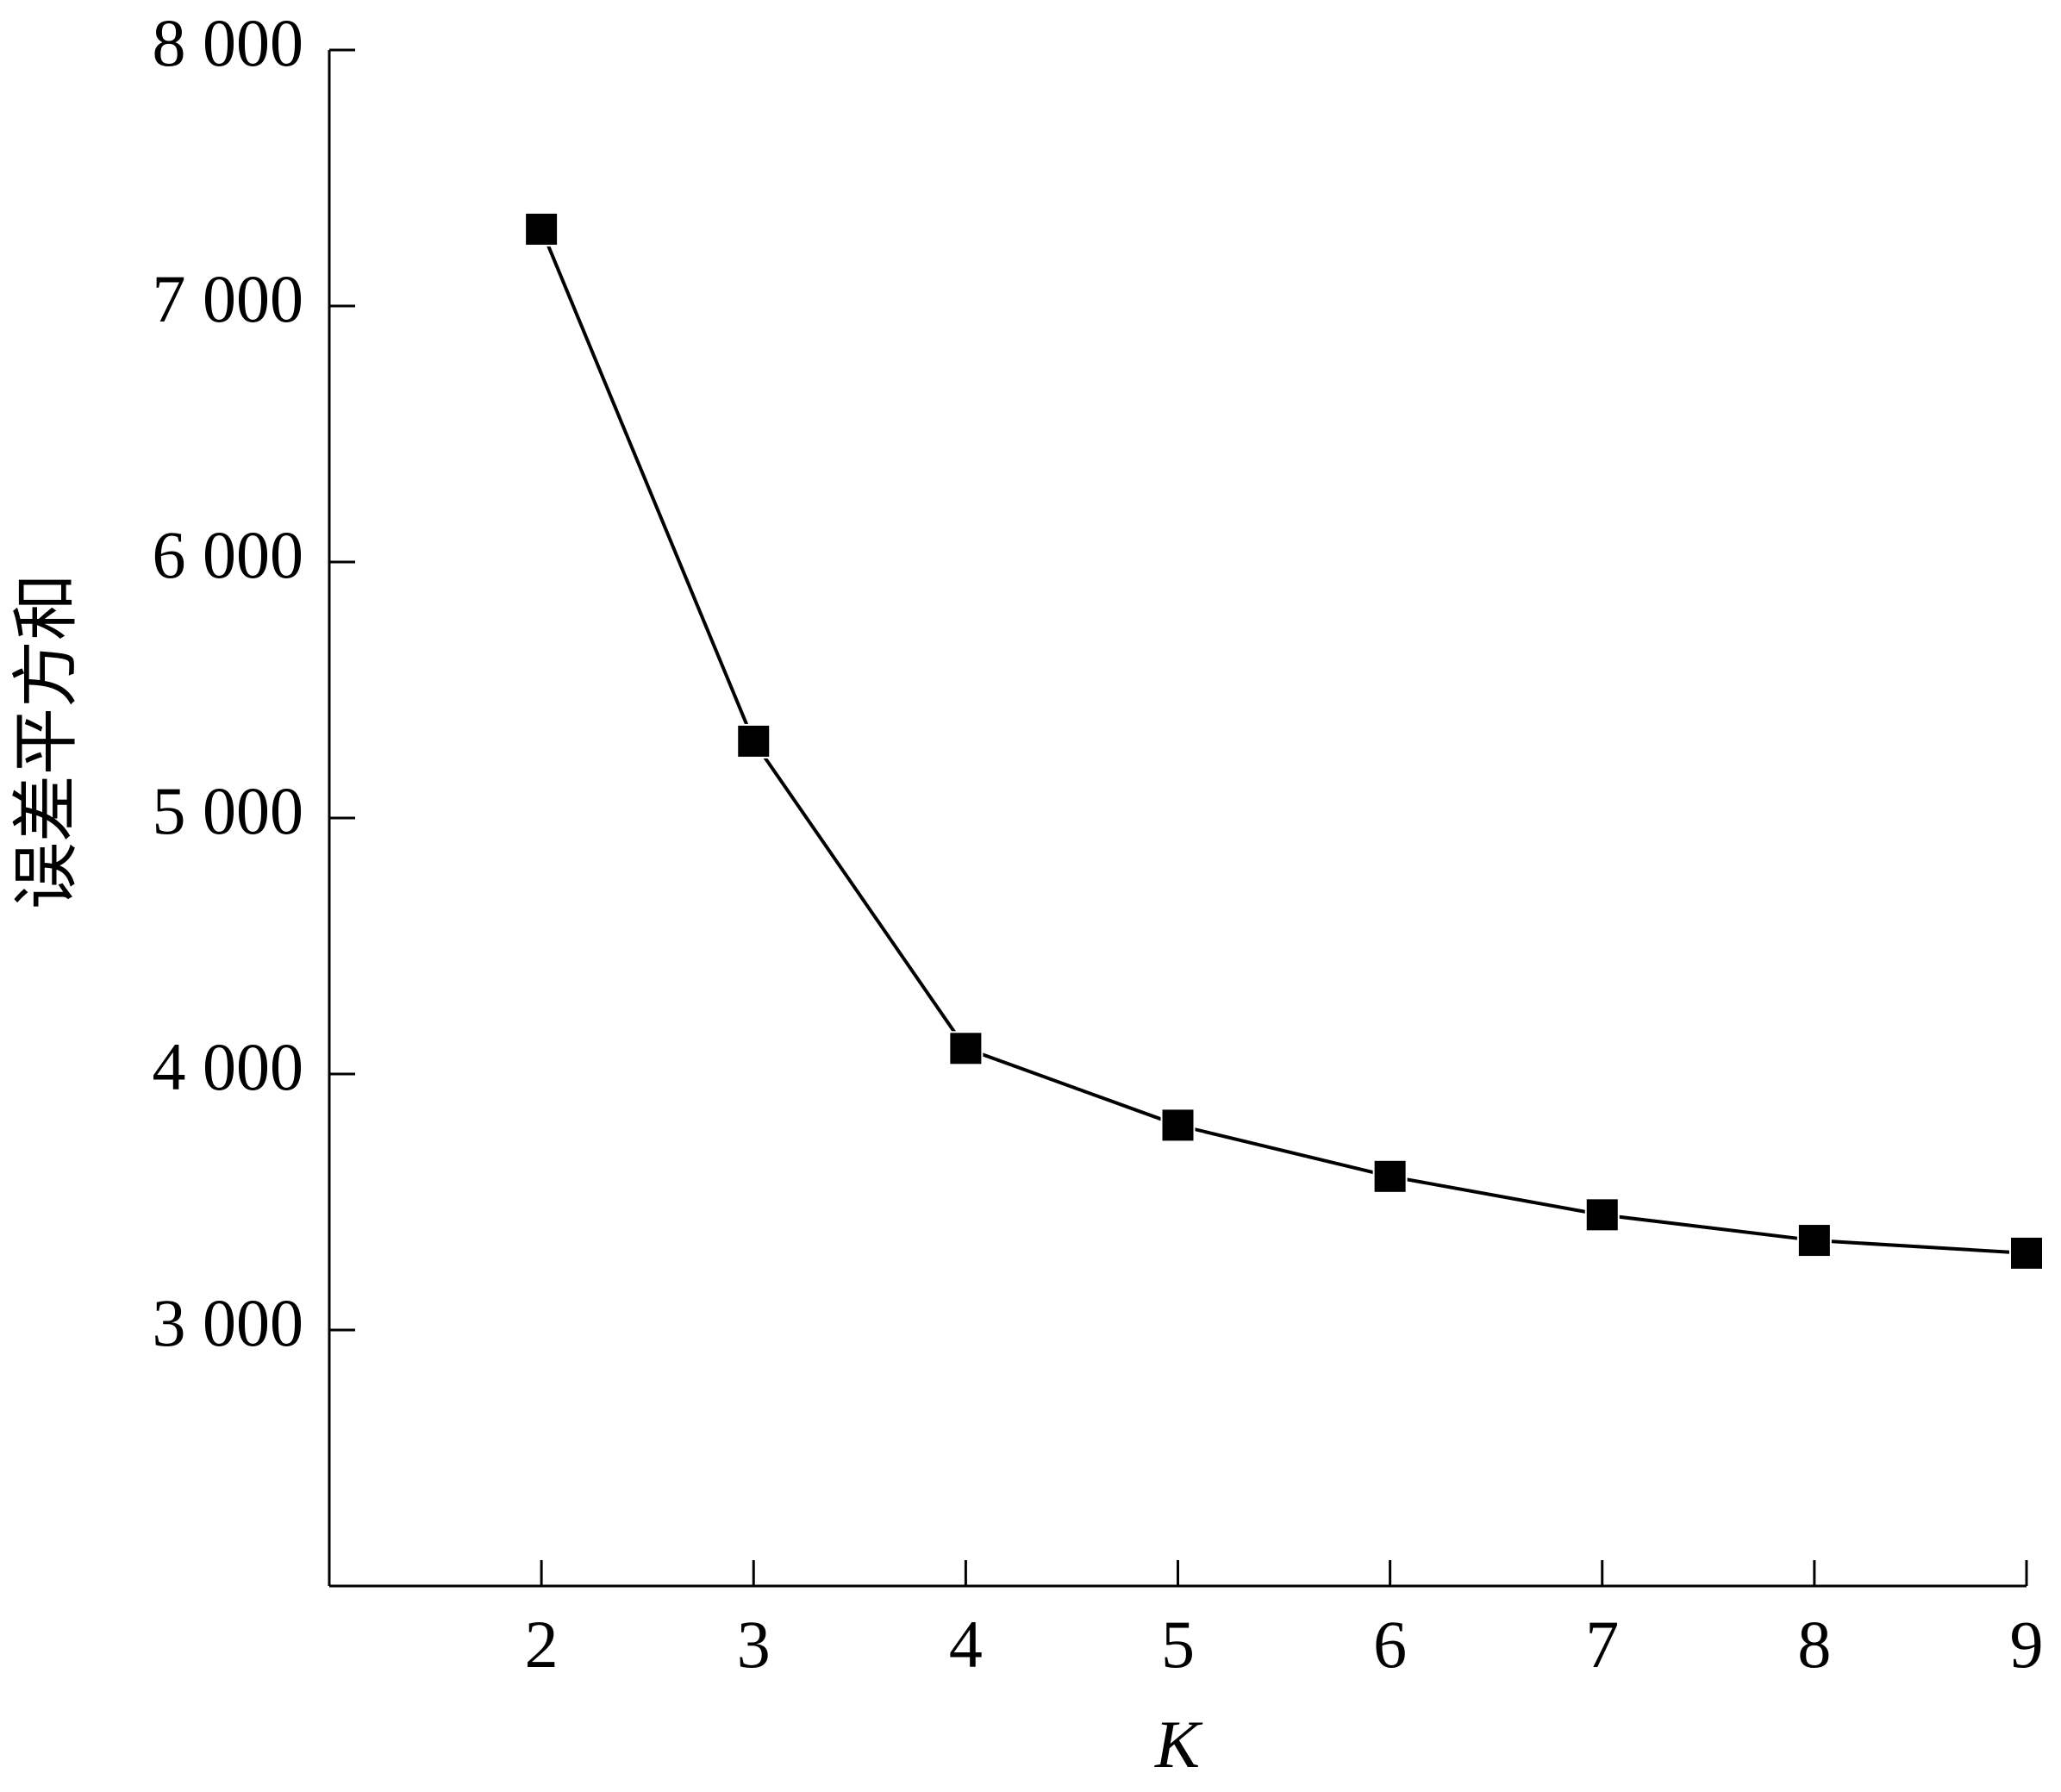  Describe the element at coordinates (228, 1322) in the screenshot. I see `y-tick-label: 3 000` at that location.